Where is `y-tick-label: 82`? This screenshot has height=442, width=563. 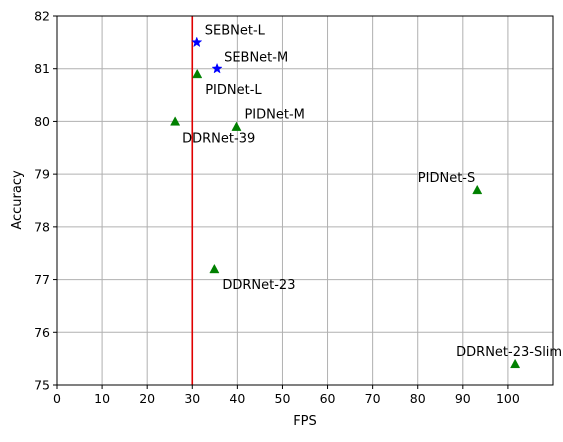 y-tick-label: 82 is located at coordinates (42, 16).